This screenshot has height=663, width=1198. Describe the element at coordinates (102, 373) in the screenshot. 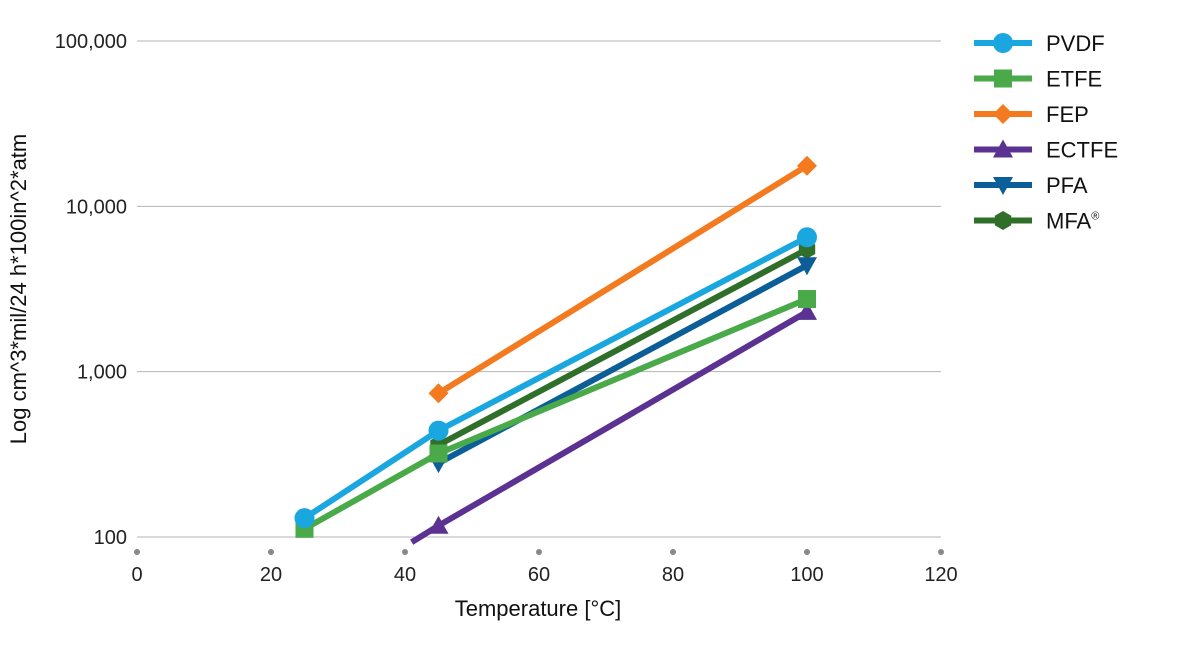

I see `y-tick-label: 1,000` at that location.